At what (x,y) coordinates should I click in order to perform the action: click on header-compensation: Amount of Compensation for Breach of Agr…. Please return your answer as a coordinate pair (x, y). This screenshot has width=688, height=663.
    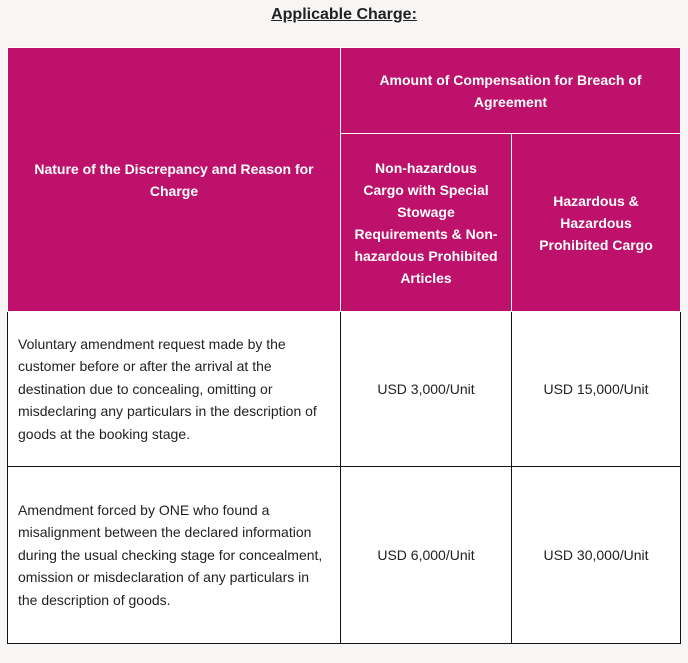
    Looking at the image, I should click on (510, 90).